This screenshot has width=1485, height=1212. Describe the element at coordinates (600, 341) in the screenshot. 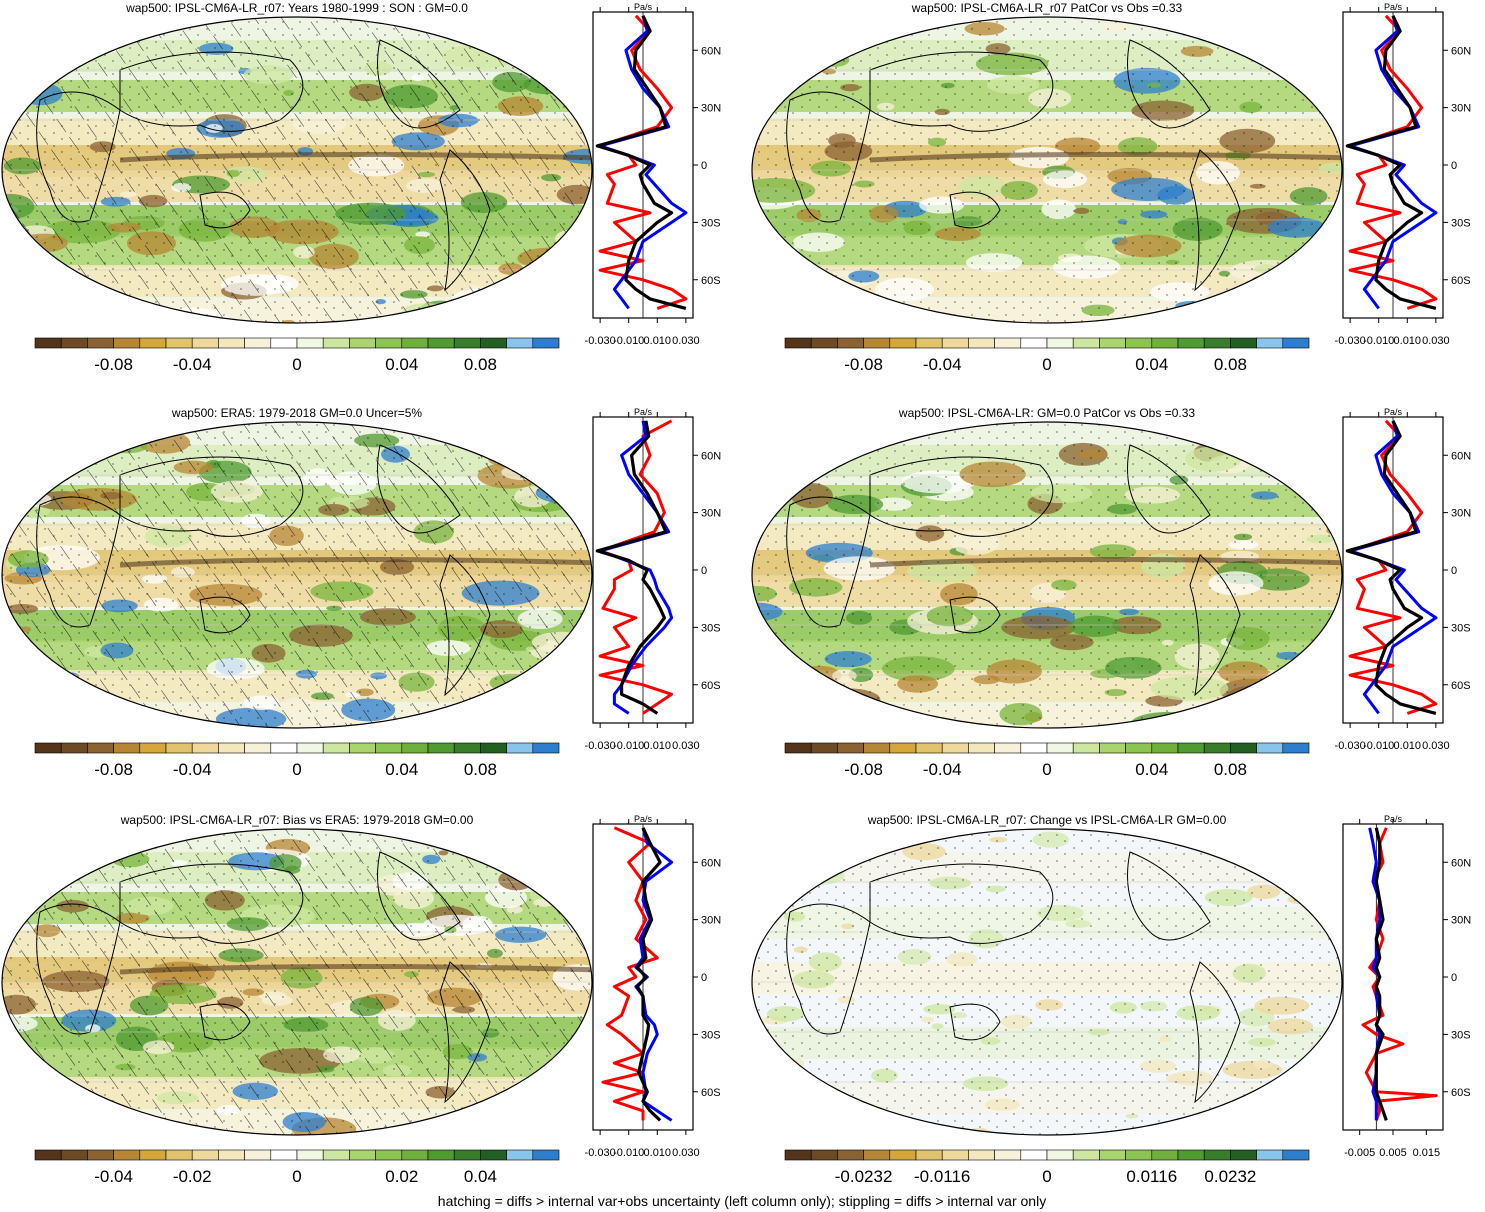

I see `profile-x-tick-label: -0.030` at that location.